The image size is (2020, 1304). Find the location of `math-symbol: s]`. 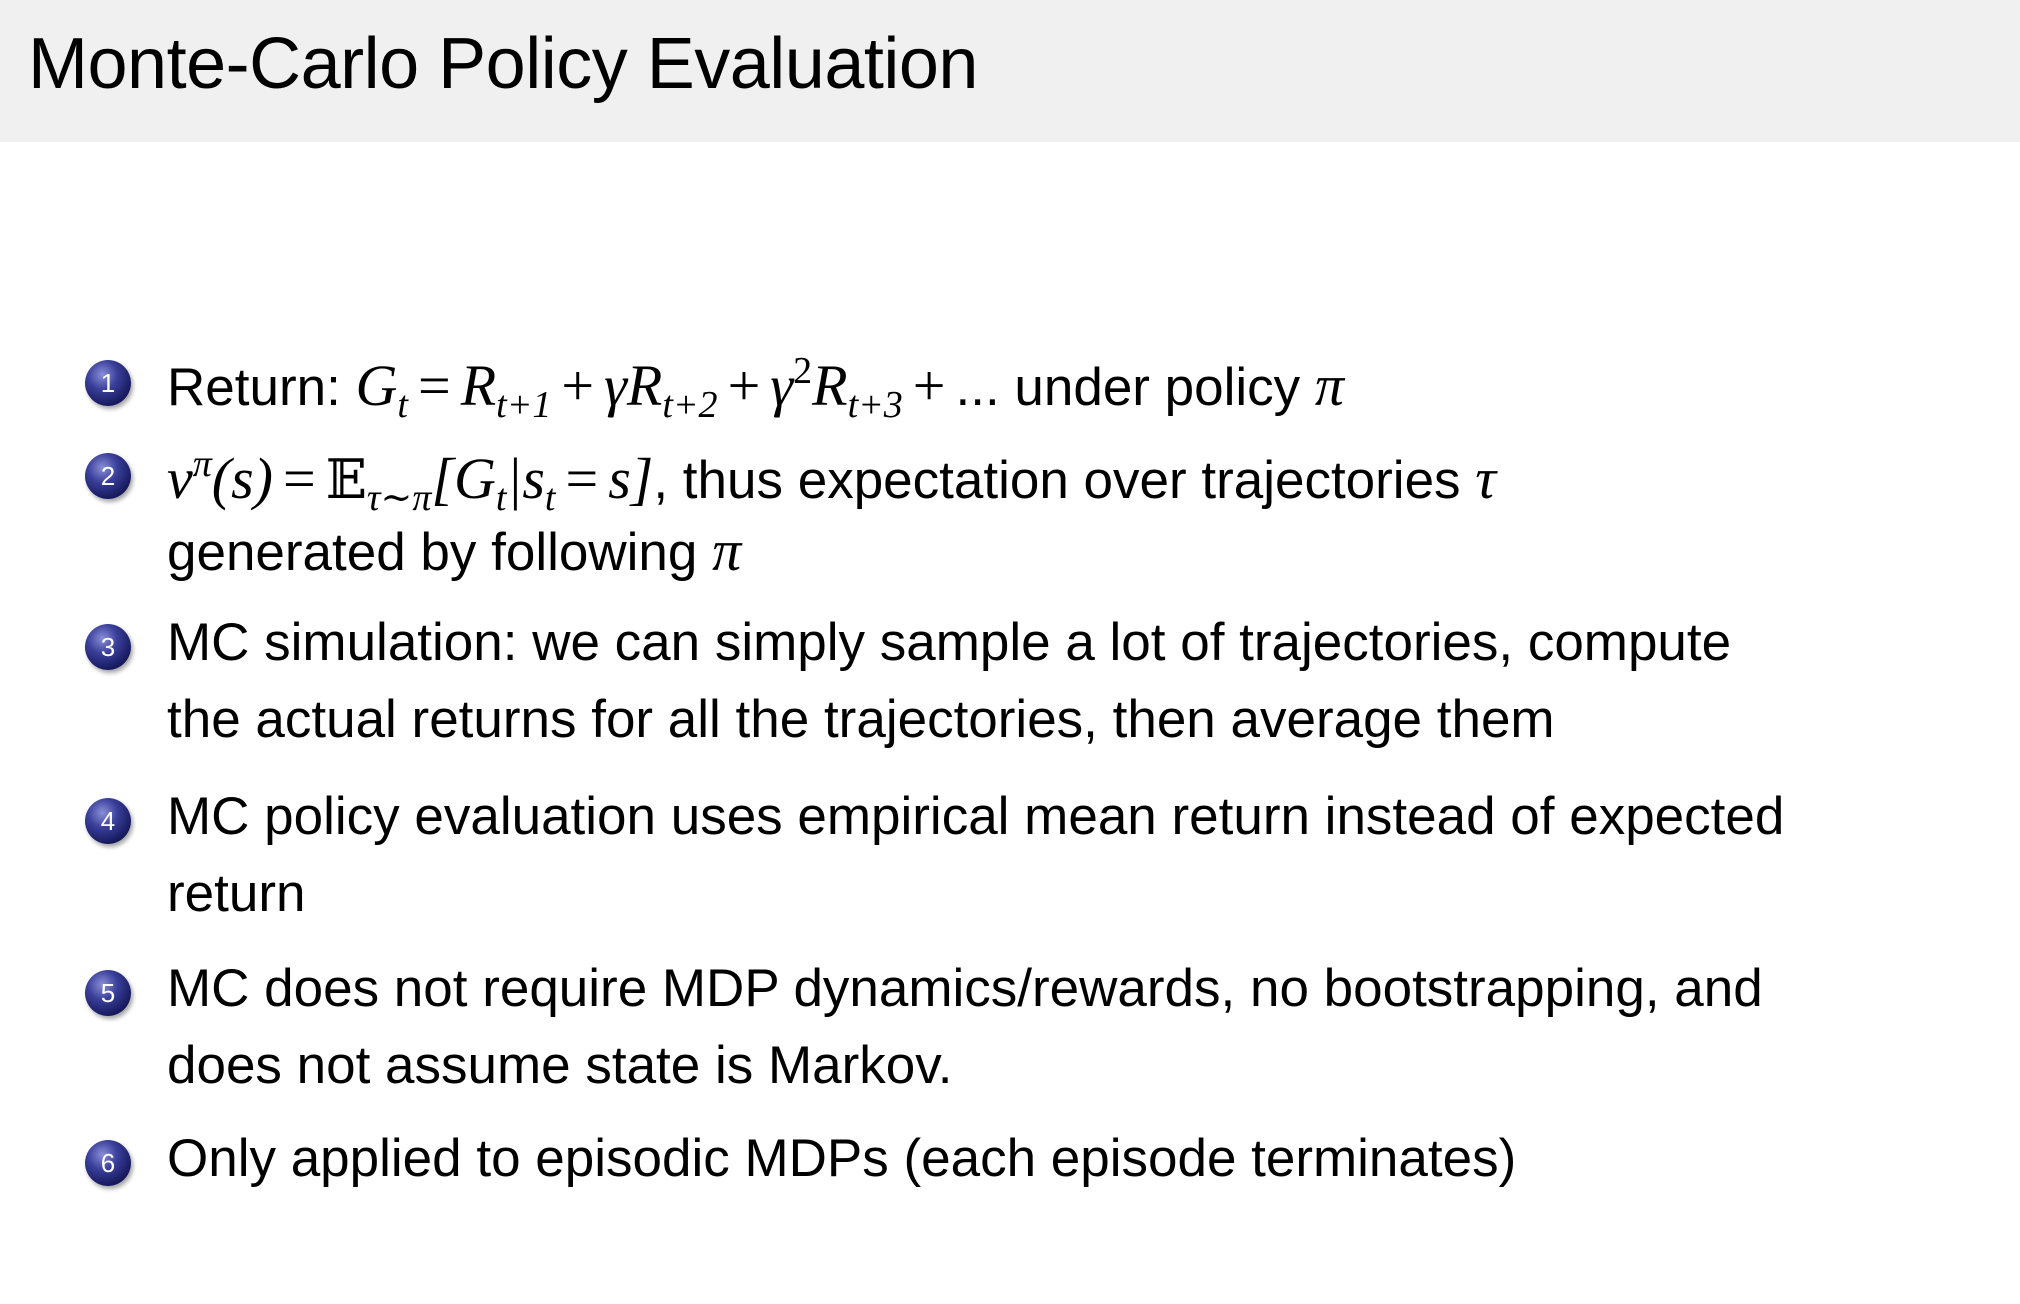

math-symbol: s] is located at coordinates (631, 478).